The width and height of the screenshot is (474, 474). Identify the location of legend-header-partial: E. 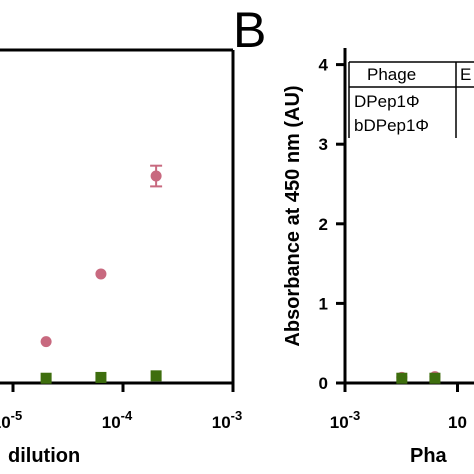
(465, 74).